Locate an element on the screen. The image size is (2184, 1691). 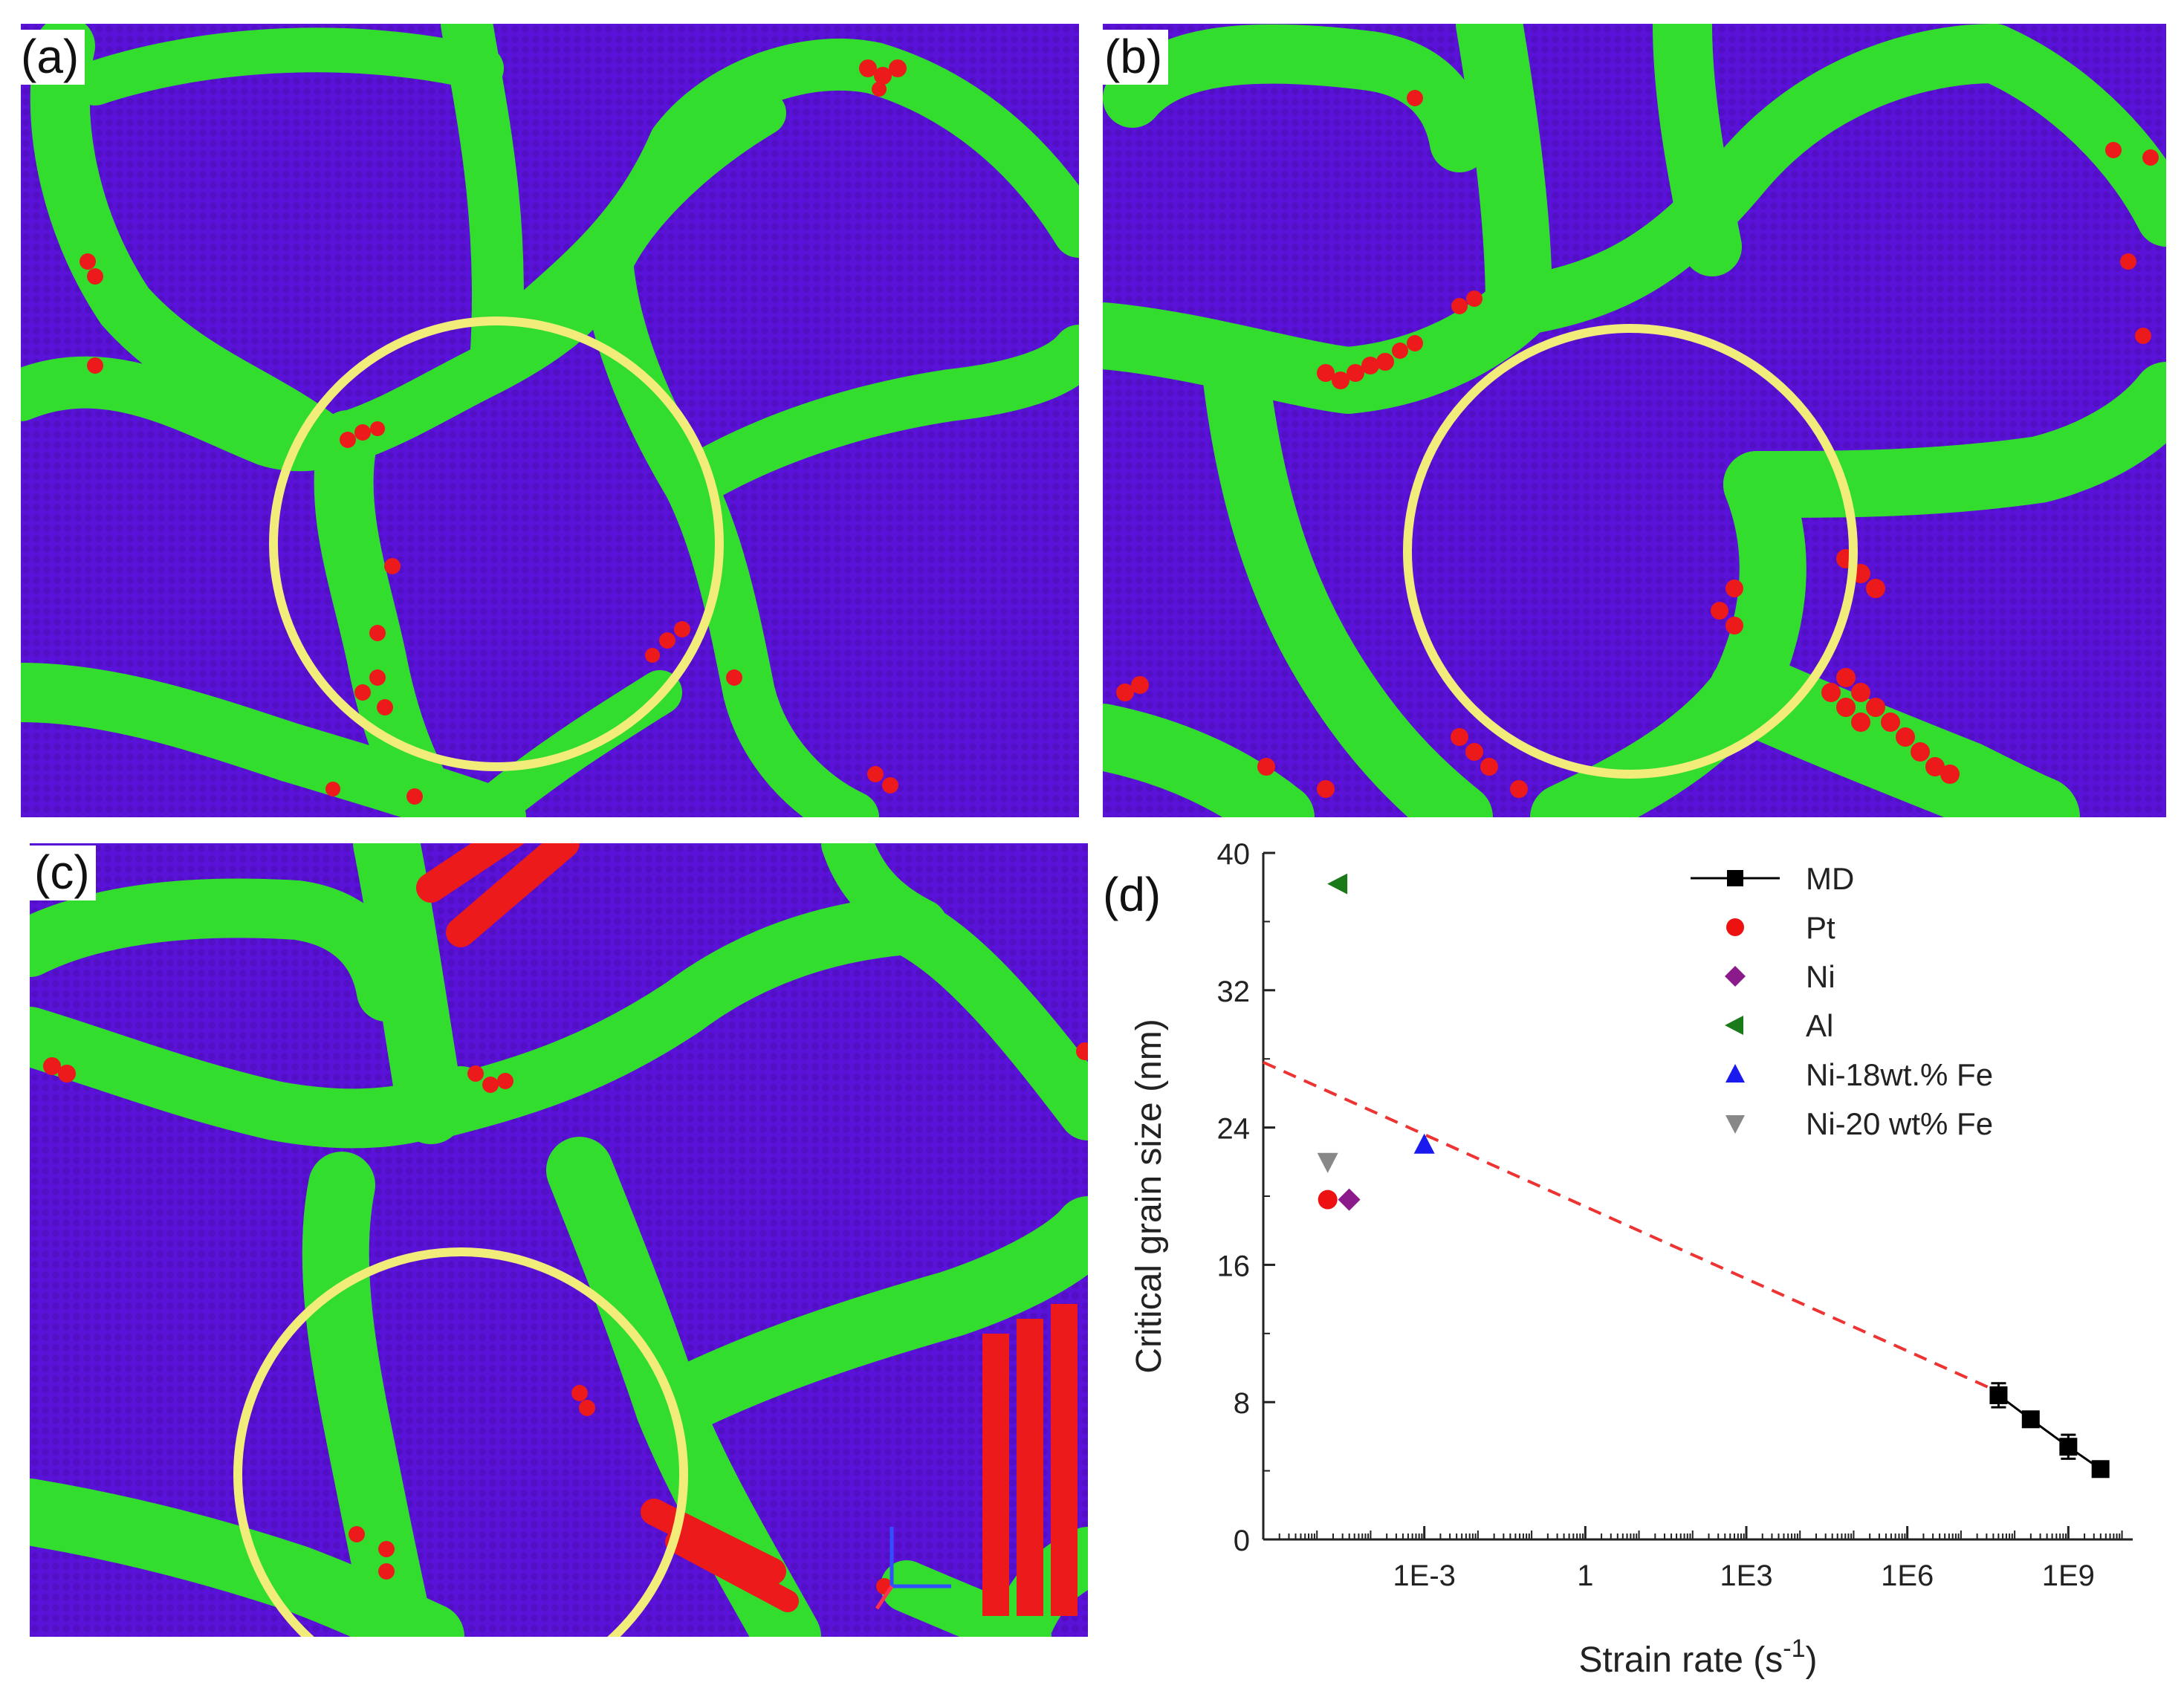
legend-marker-ni is located at coordinates (1736, 977).